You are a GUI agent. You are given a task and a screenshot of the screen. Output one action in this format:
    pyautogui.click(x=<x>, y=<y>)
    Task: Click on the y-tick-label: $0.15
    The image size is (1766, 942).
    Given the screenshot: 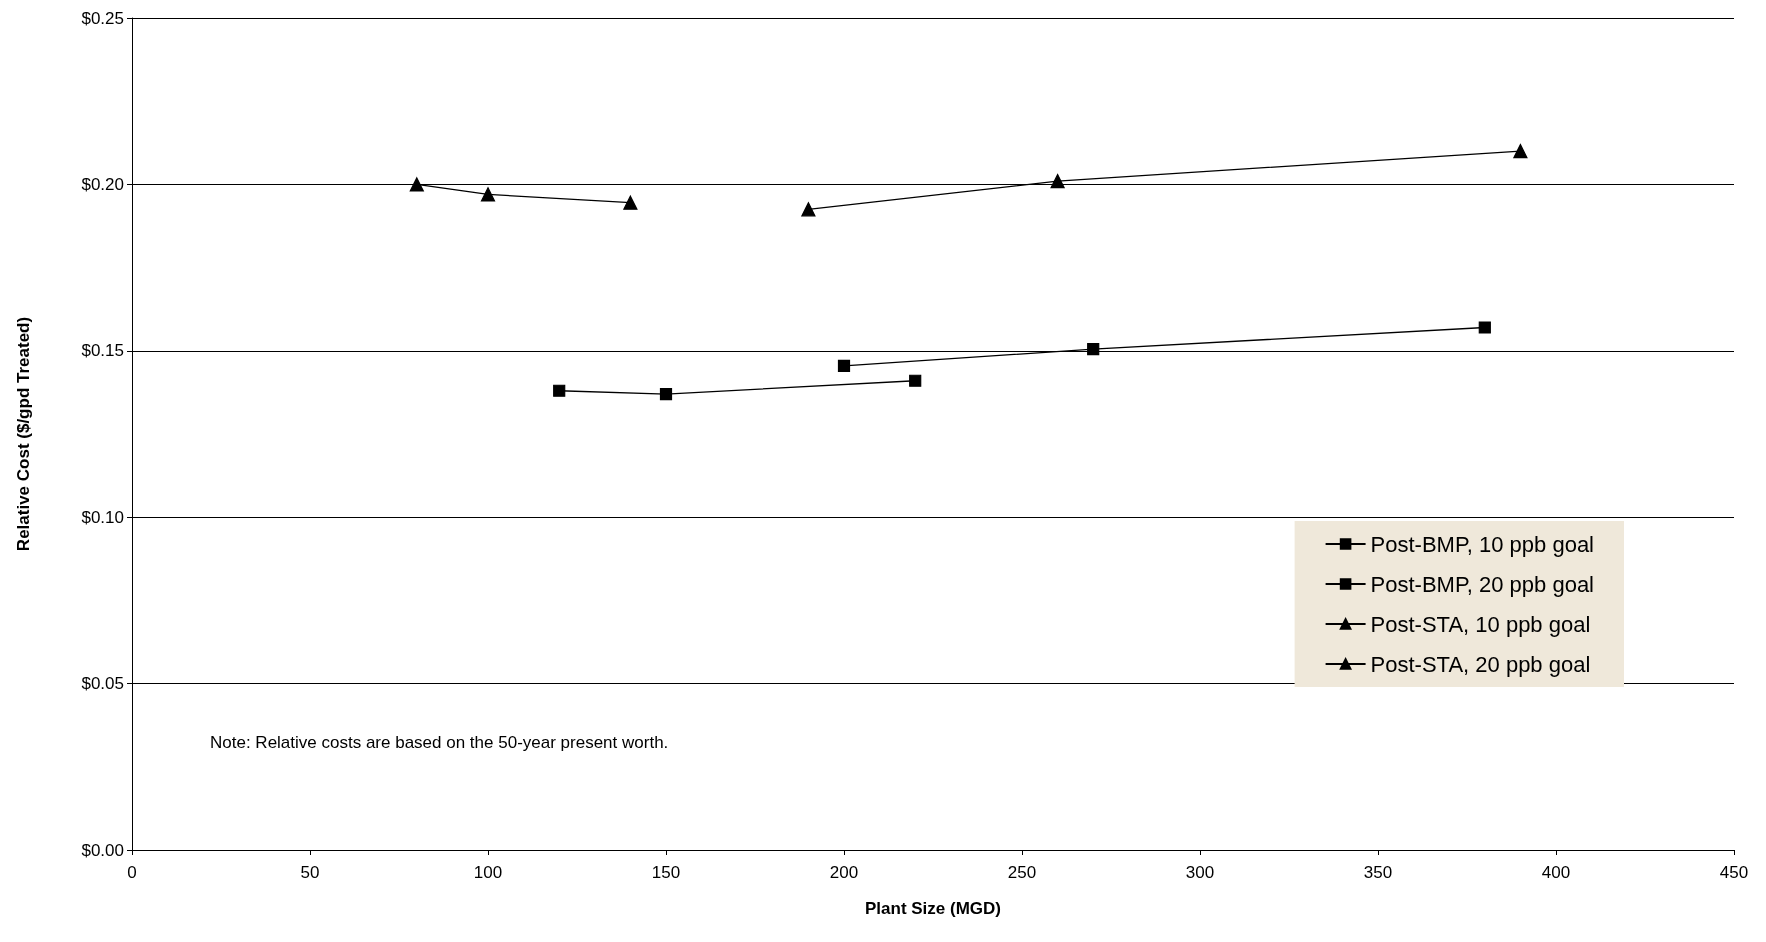 What is the action you would take?
    pyautogui.click(x=102, y=351)
    